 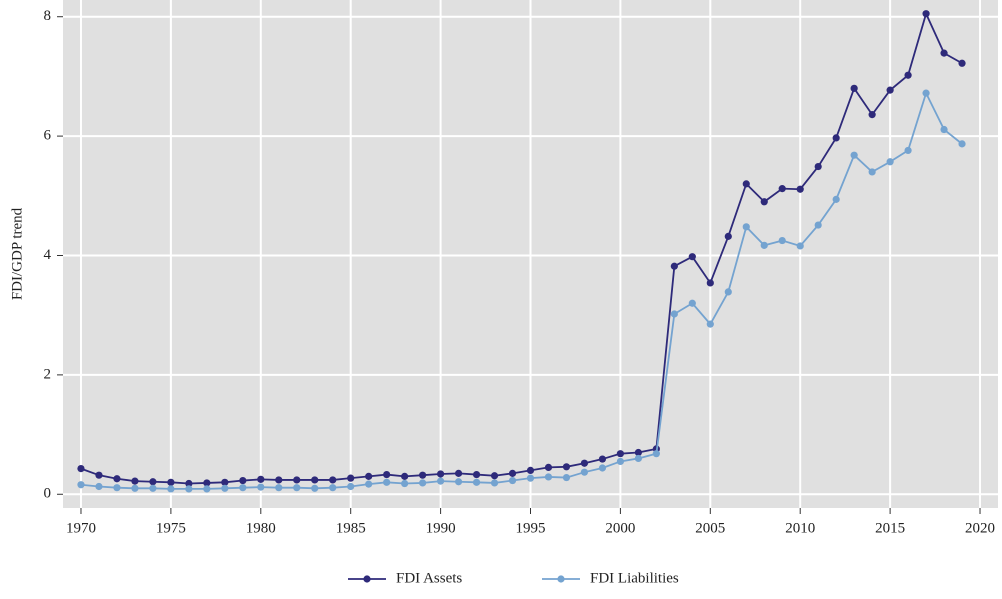 I want to click on x-tick-label: 2010, so click(x=800, y=528).